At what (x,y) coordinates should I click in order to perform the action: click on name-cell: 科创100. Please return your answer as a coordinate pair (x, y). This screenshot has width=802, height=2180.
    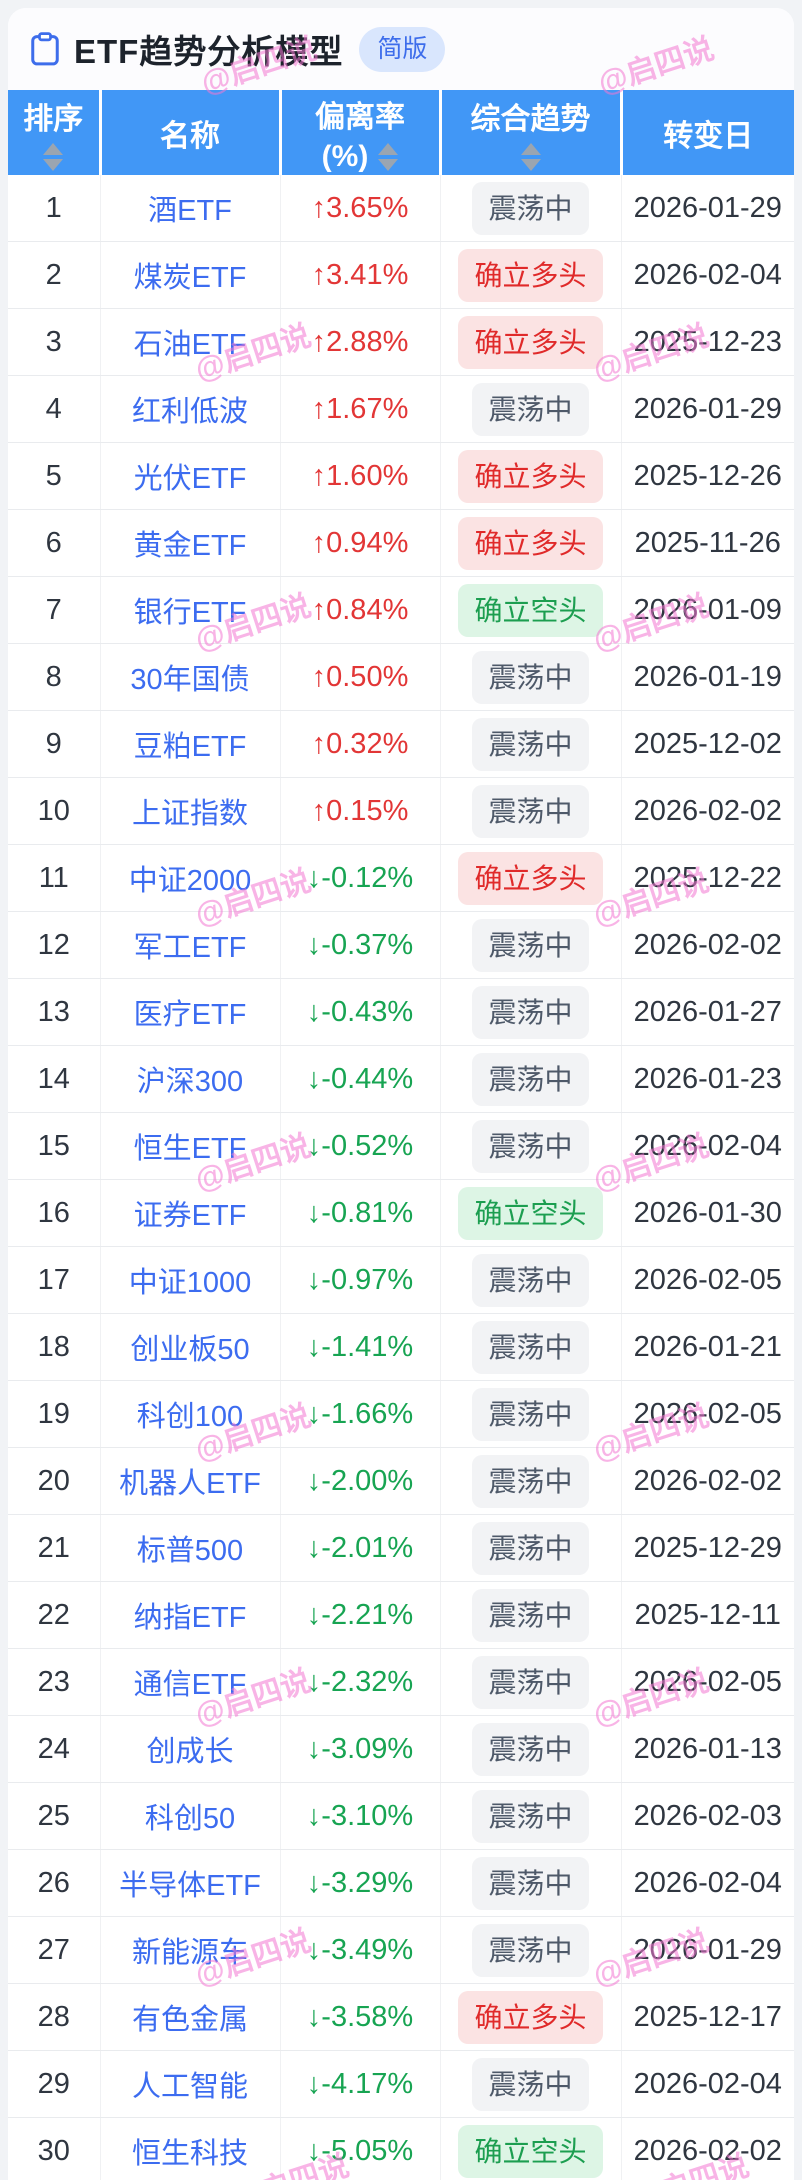
    Looking at the image, I should click on (190, 1414).